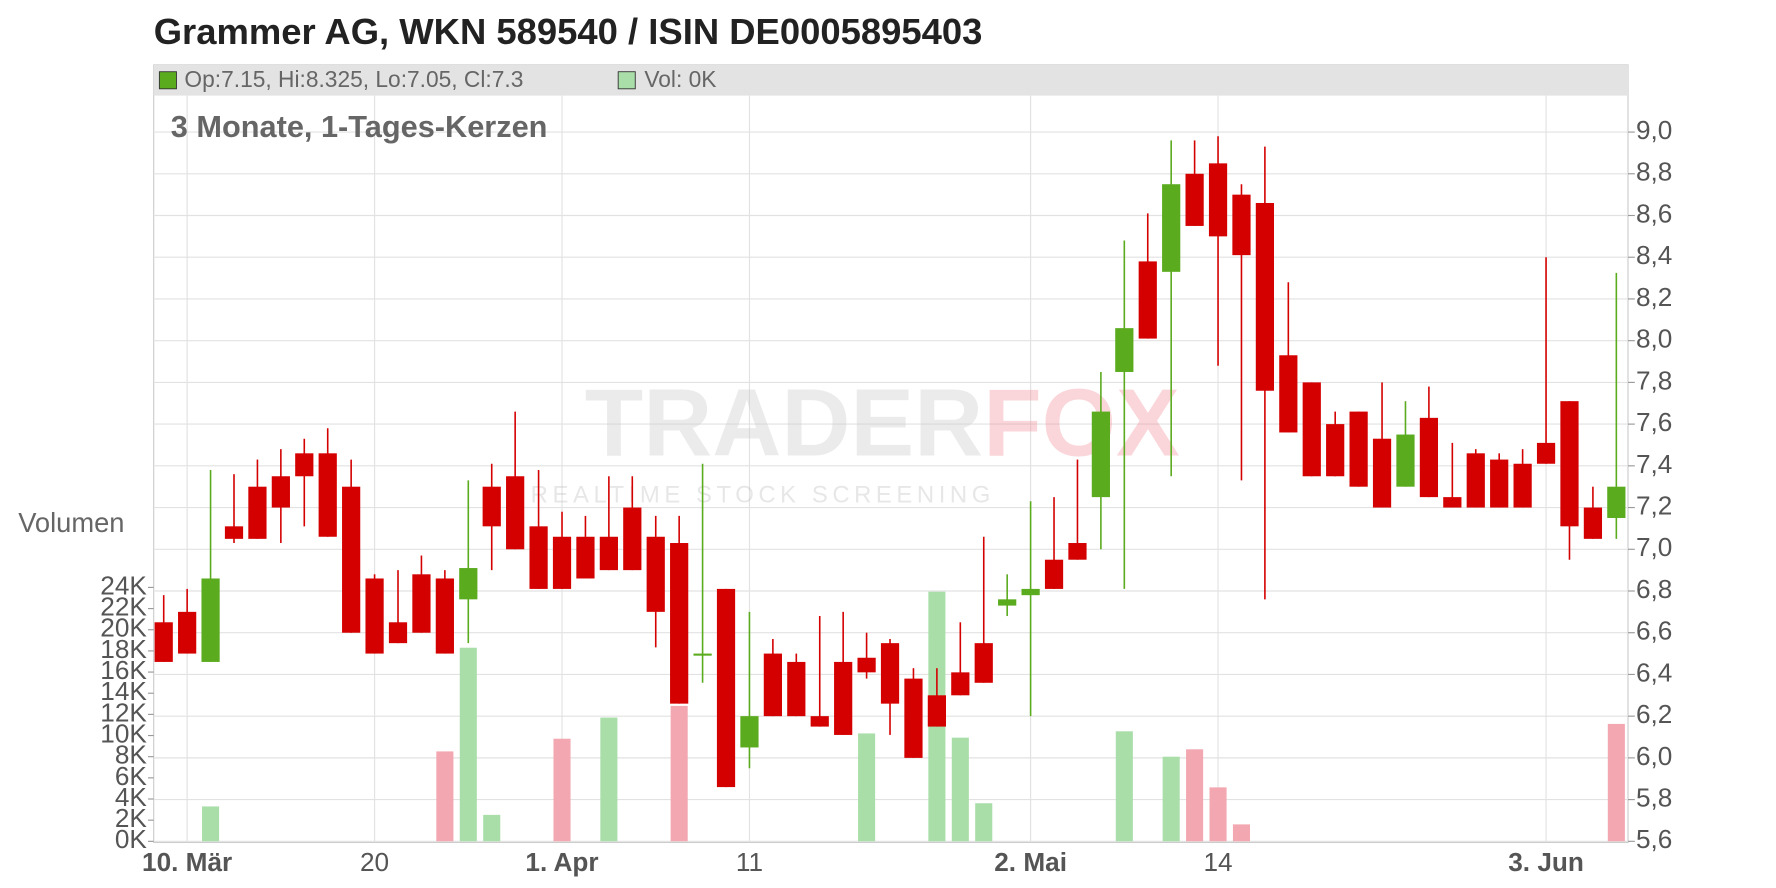 The height and width of the screenshot is (888, 1776). I want to click on watermark-text: TRADERFOX, so click(882, 423).